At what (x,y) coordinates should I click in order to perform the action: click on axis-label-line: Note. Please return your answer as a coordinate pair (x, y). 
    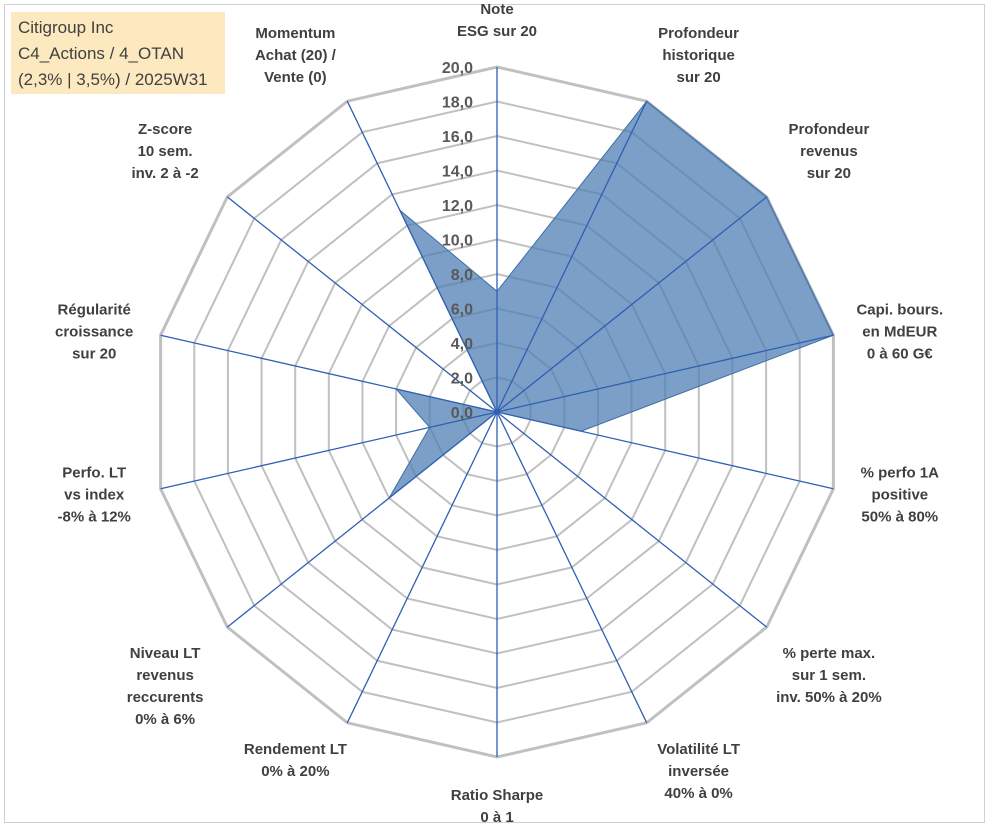
    Looking at the image, I should click on (496, 9).